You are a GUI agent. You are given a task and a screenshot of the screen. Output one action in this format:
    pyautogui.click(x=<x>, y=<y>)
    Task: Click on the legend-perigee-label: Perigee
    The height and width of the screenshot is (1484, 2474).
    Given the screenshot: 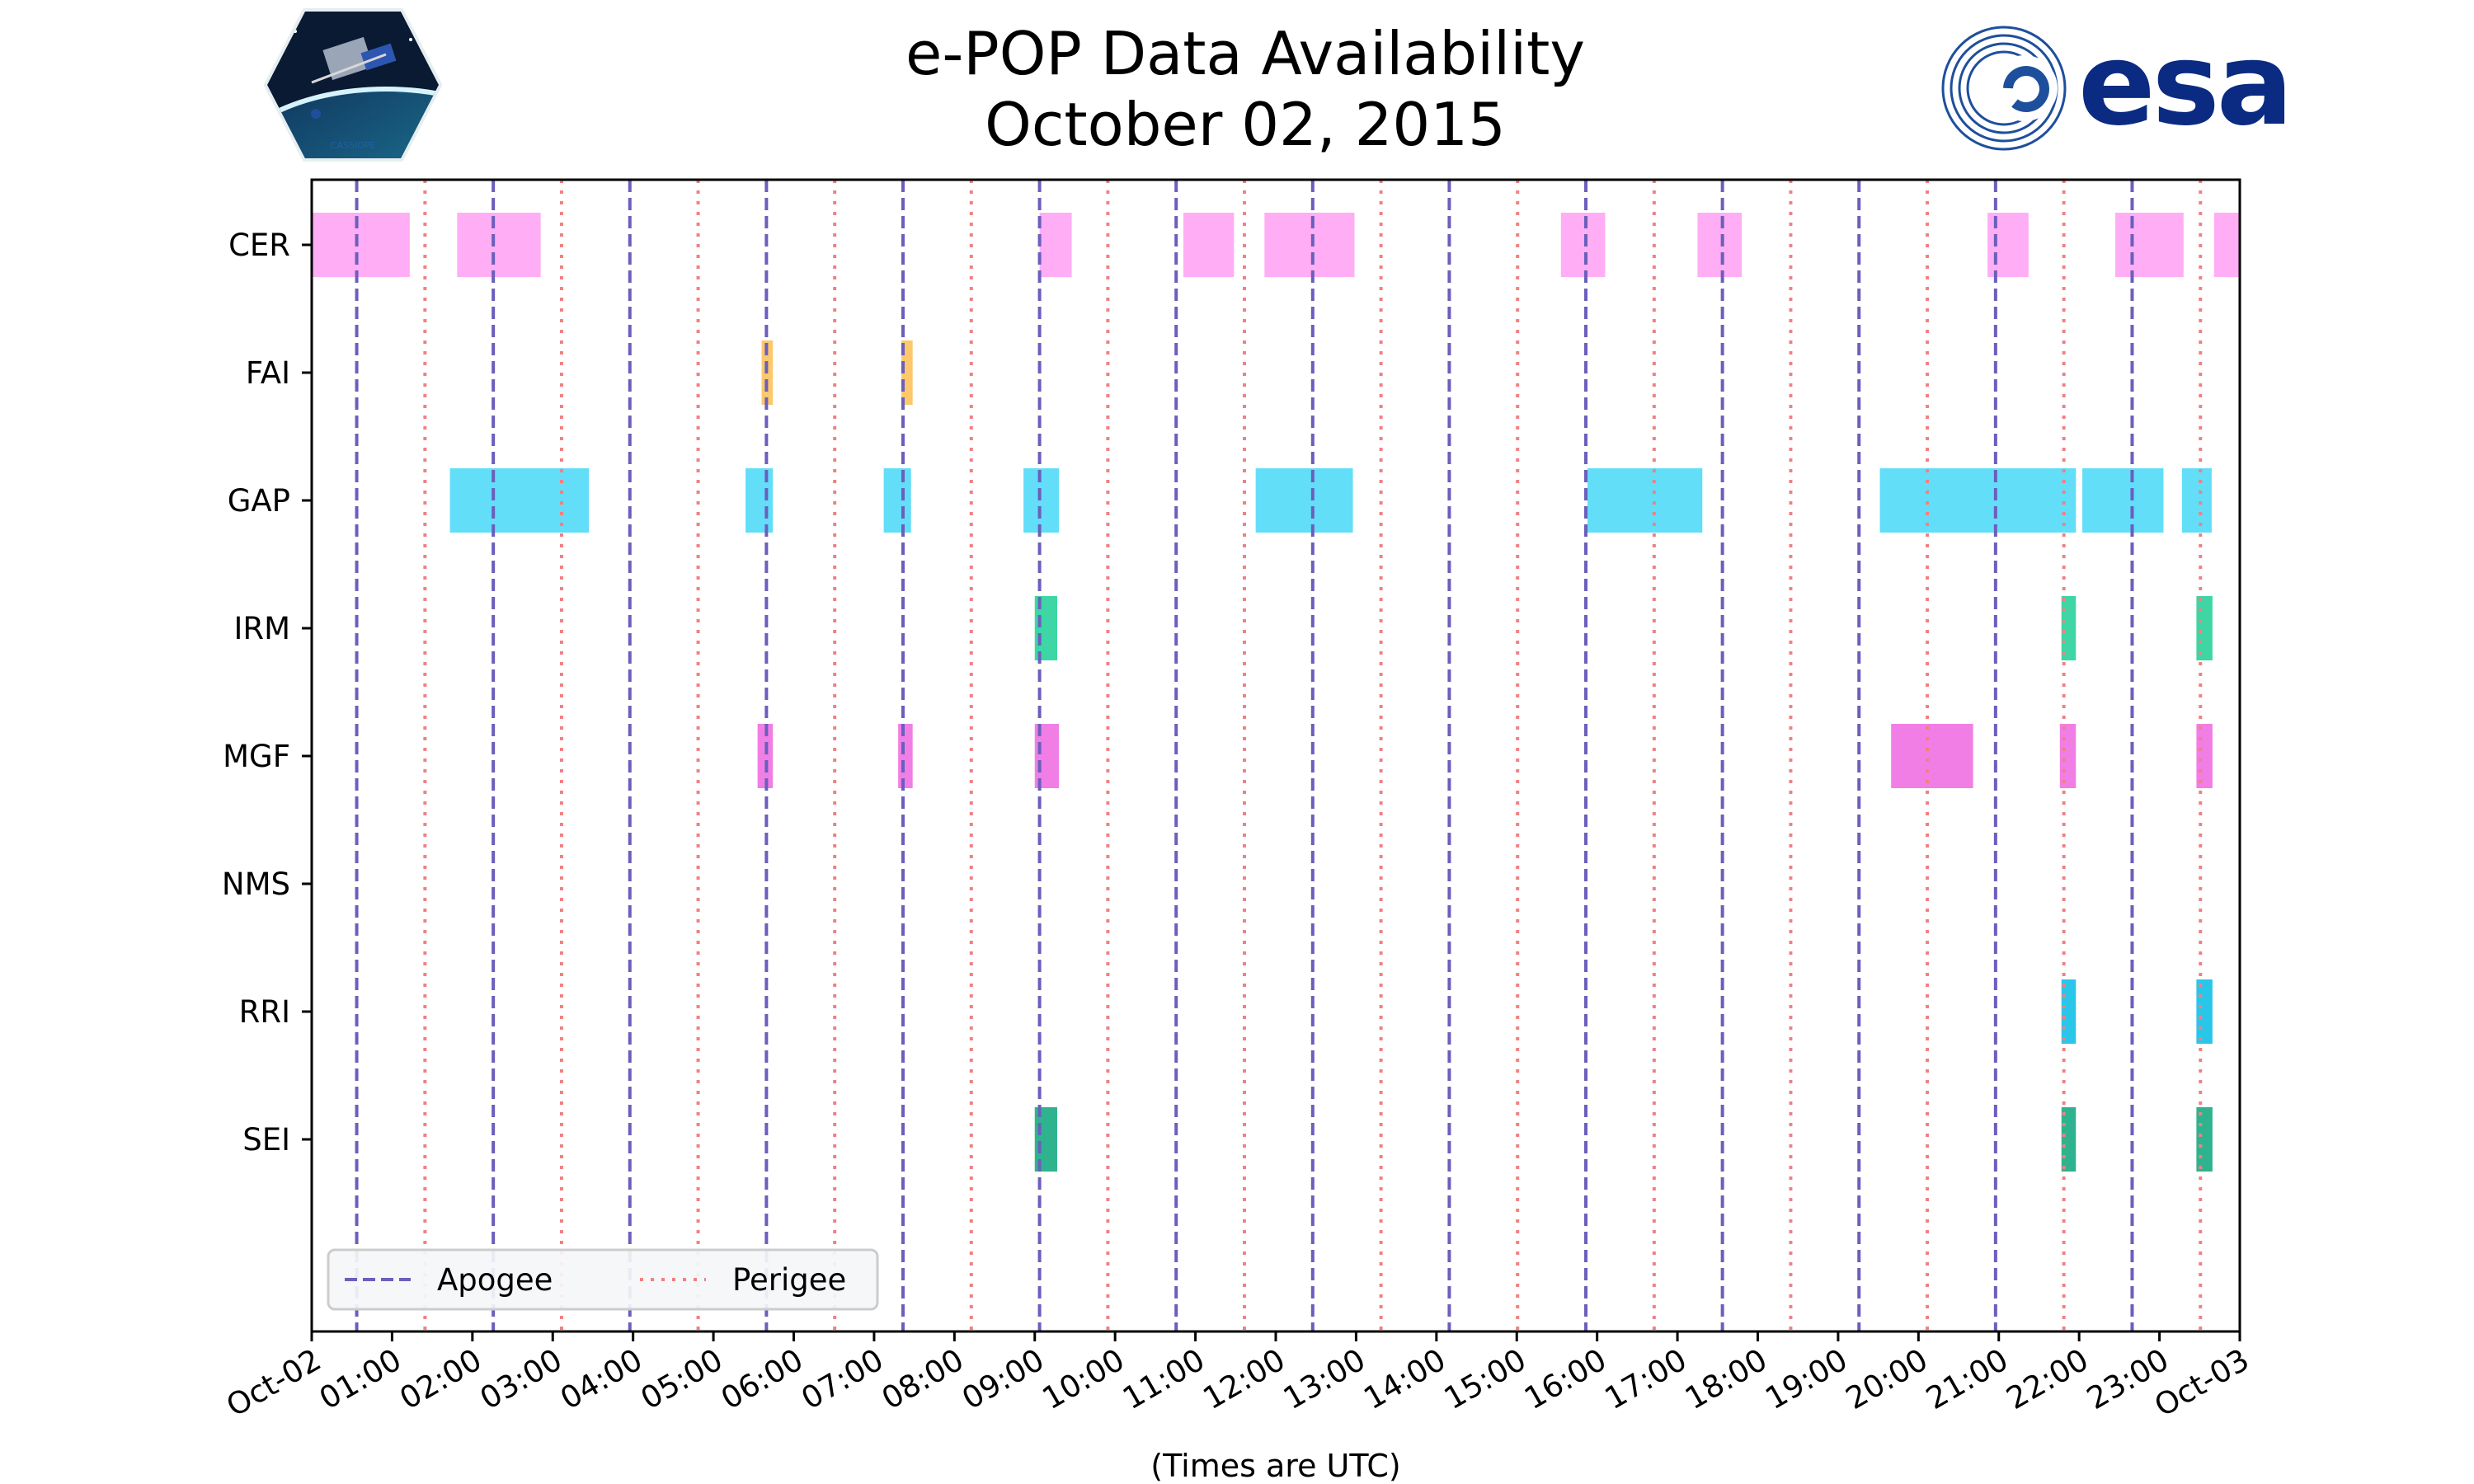 What is the action you would take?
    pyautogui.click(x=789, y=1280)
    